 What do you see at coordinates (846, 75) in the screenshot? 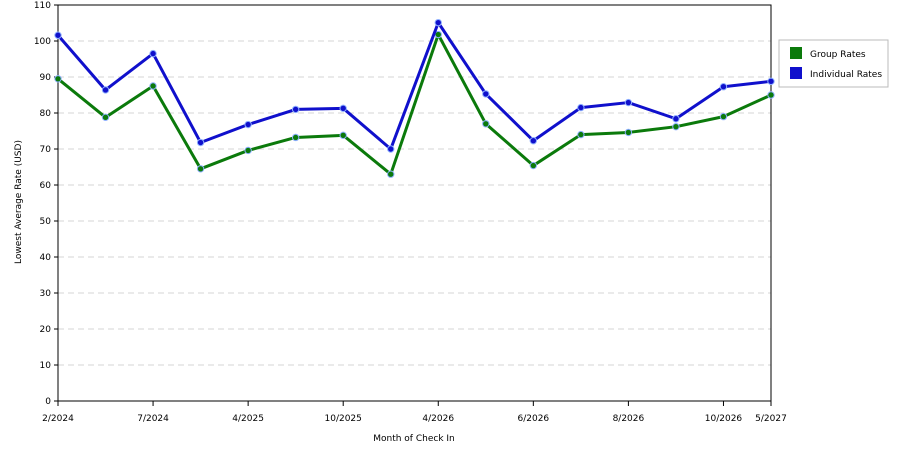
I see `legend-label-individual: Individual Rates` at bounding box center [846, 75].